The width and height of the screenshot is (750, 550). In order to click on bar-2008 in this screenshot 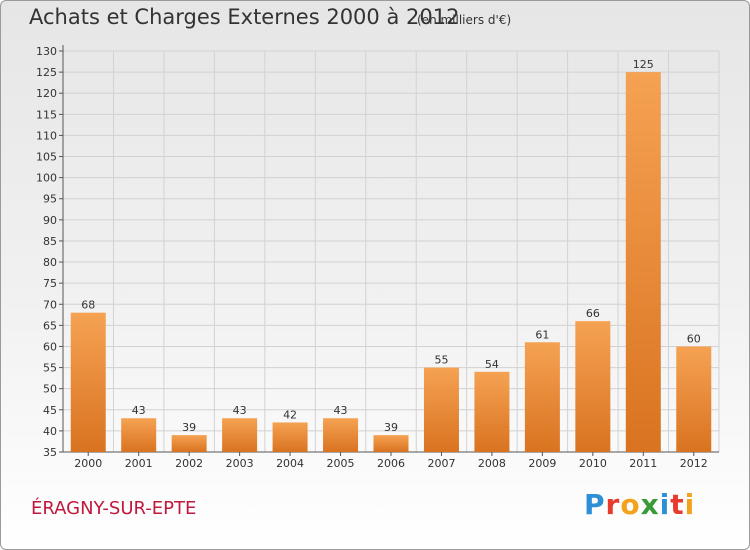, I will do `click(492, 411)`.